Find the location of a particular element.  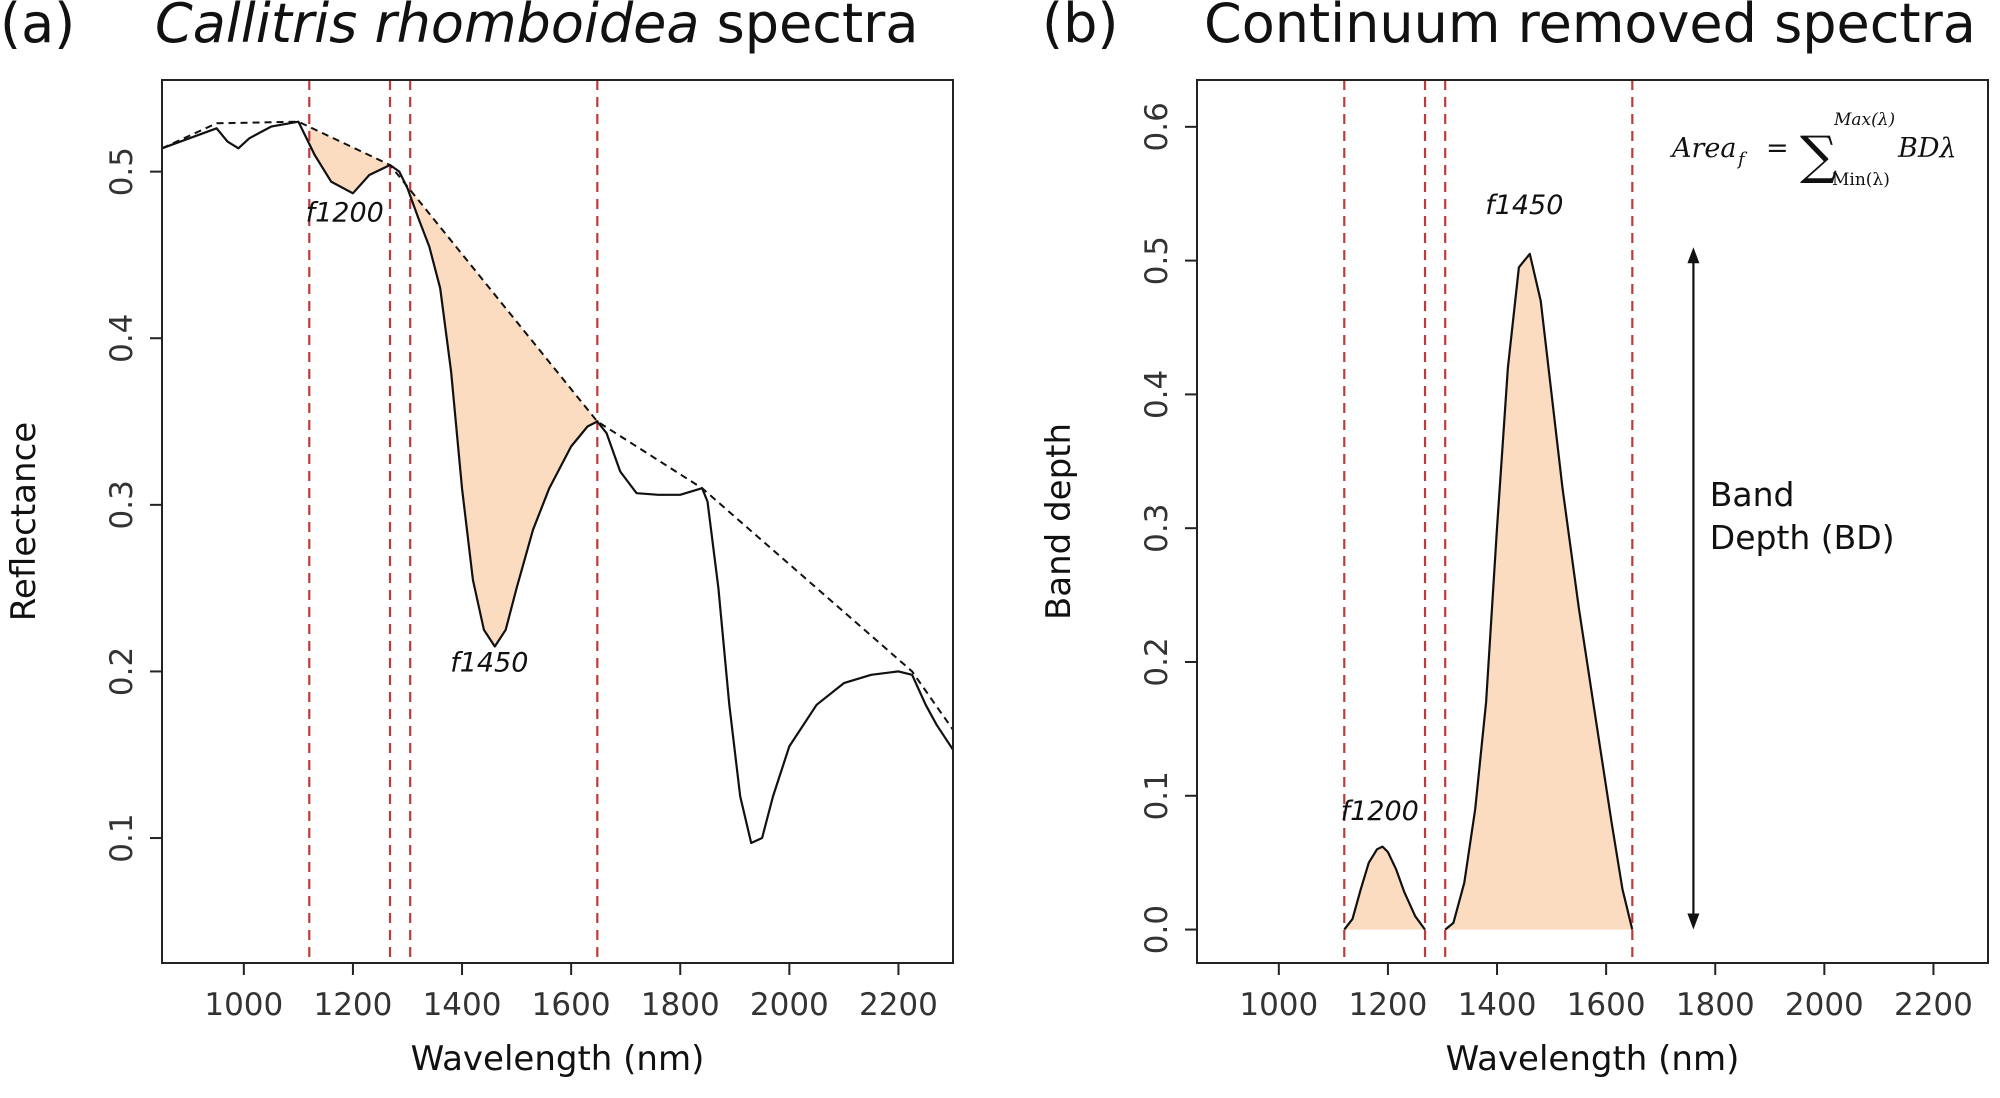

b-x-tick-label: 1000 is located at coordinates (1278, 1005).